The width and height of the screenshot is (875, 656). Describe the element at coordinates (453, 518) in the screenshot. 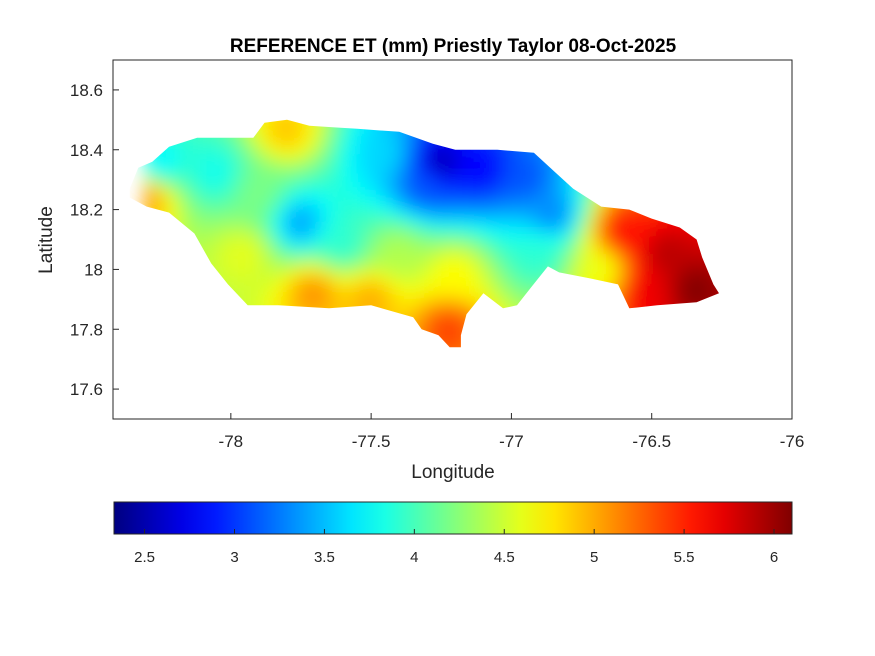

I see `colorbar-gradient` at that location.